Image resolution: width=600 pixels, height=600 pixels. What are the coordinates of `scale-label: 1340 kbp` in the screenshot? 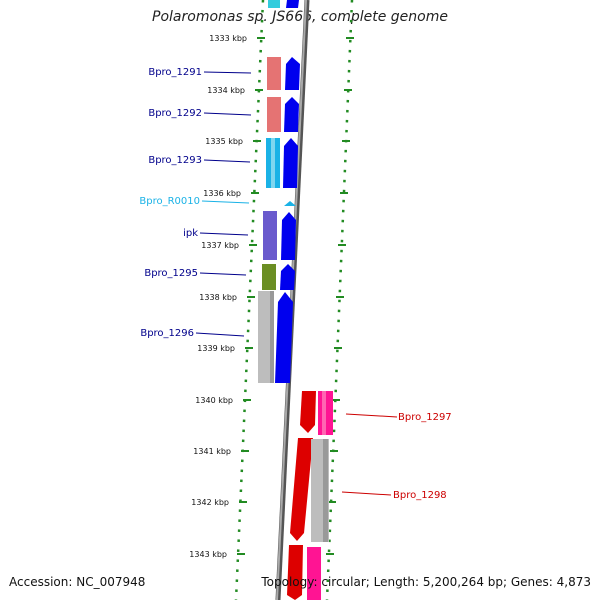 It's located at (214, 400).